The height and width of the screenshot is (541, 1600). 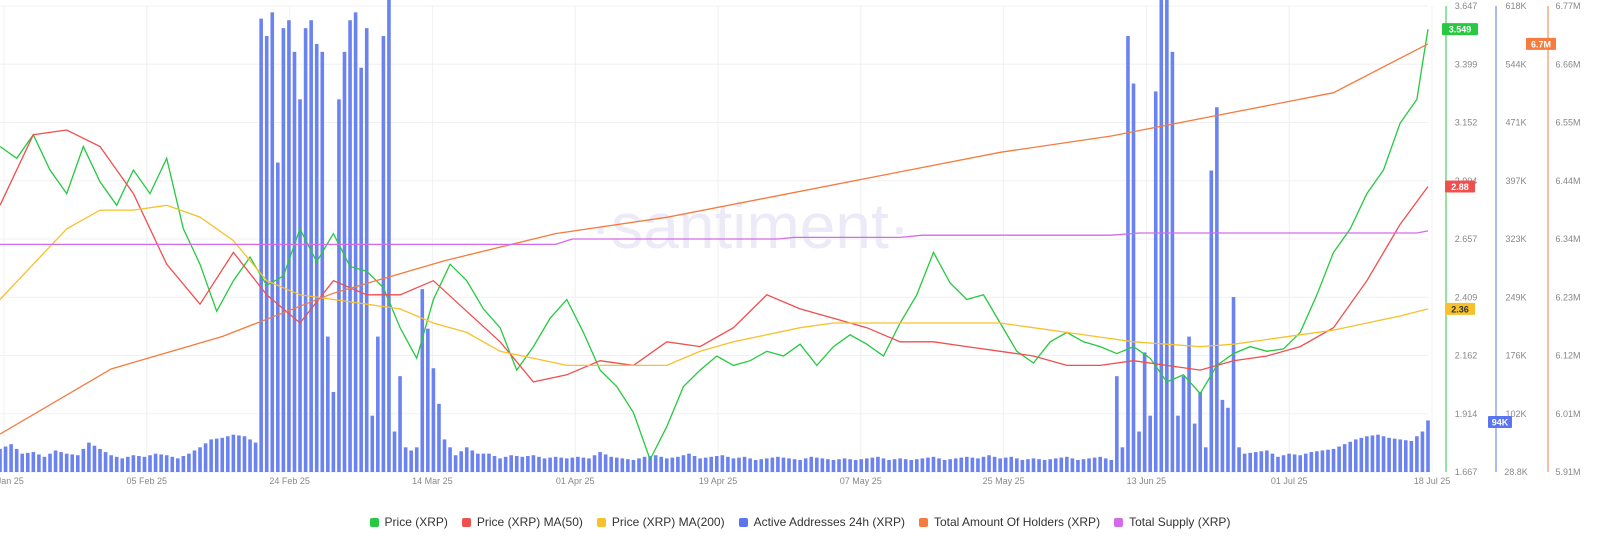 What do you see at coordinates (660, 522) in the screenshot?
I see `legend-item-ma200: Price (XRP) MA(200)` at bounding box center [660, 522].